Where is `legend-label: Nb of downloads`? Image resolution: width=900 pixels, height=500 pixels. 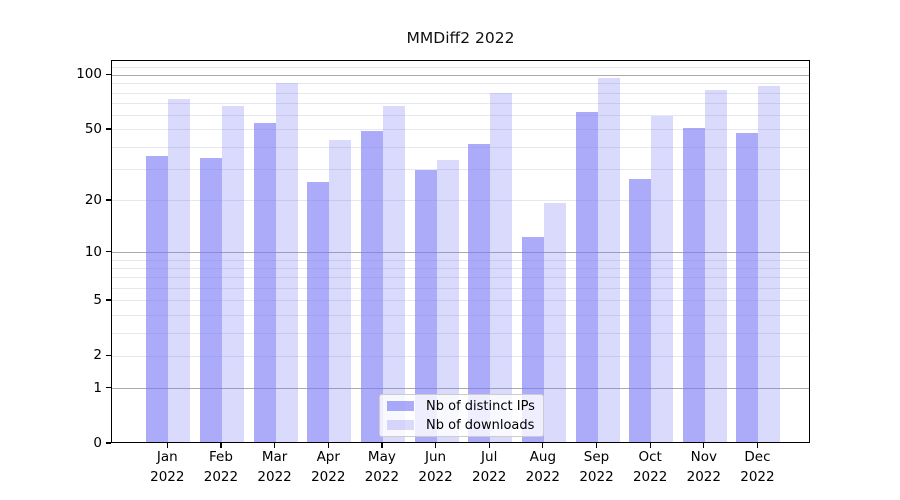
legend-label: Nb of downloads is located at coordinates (480, 425).